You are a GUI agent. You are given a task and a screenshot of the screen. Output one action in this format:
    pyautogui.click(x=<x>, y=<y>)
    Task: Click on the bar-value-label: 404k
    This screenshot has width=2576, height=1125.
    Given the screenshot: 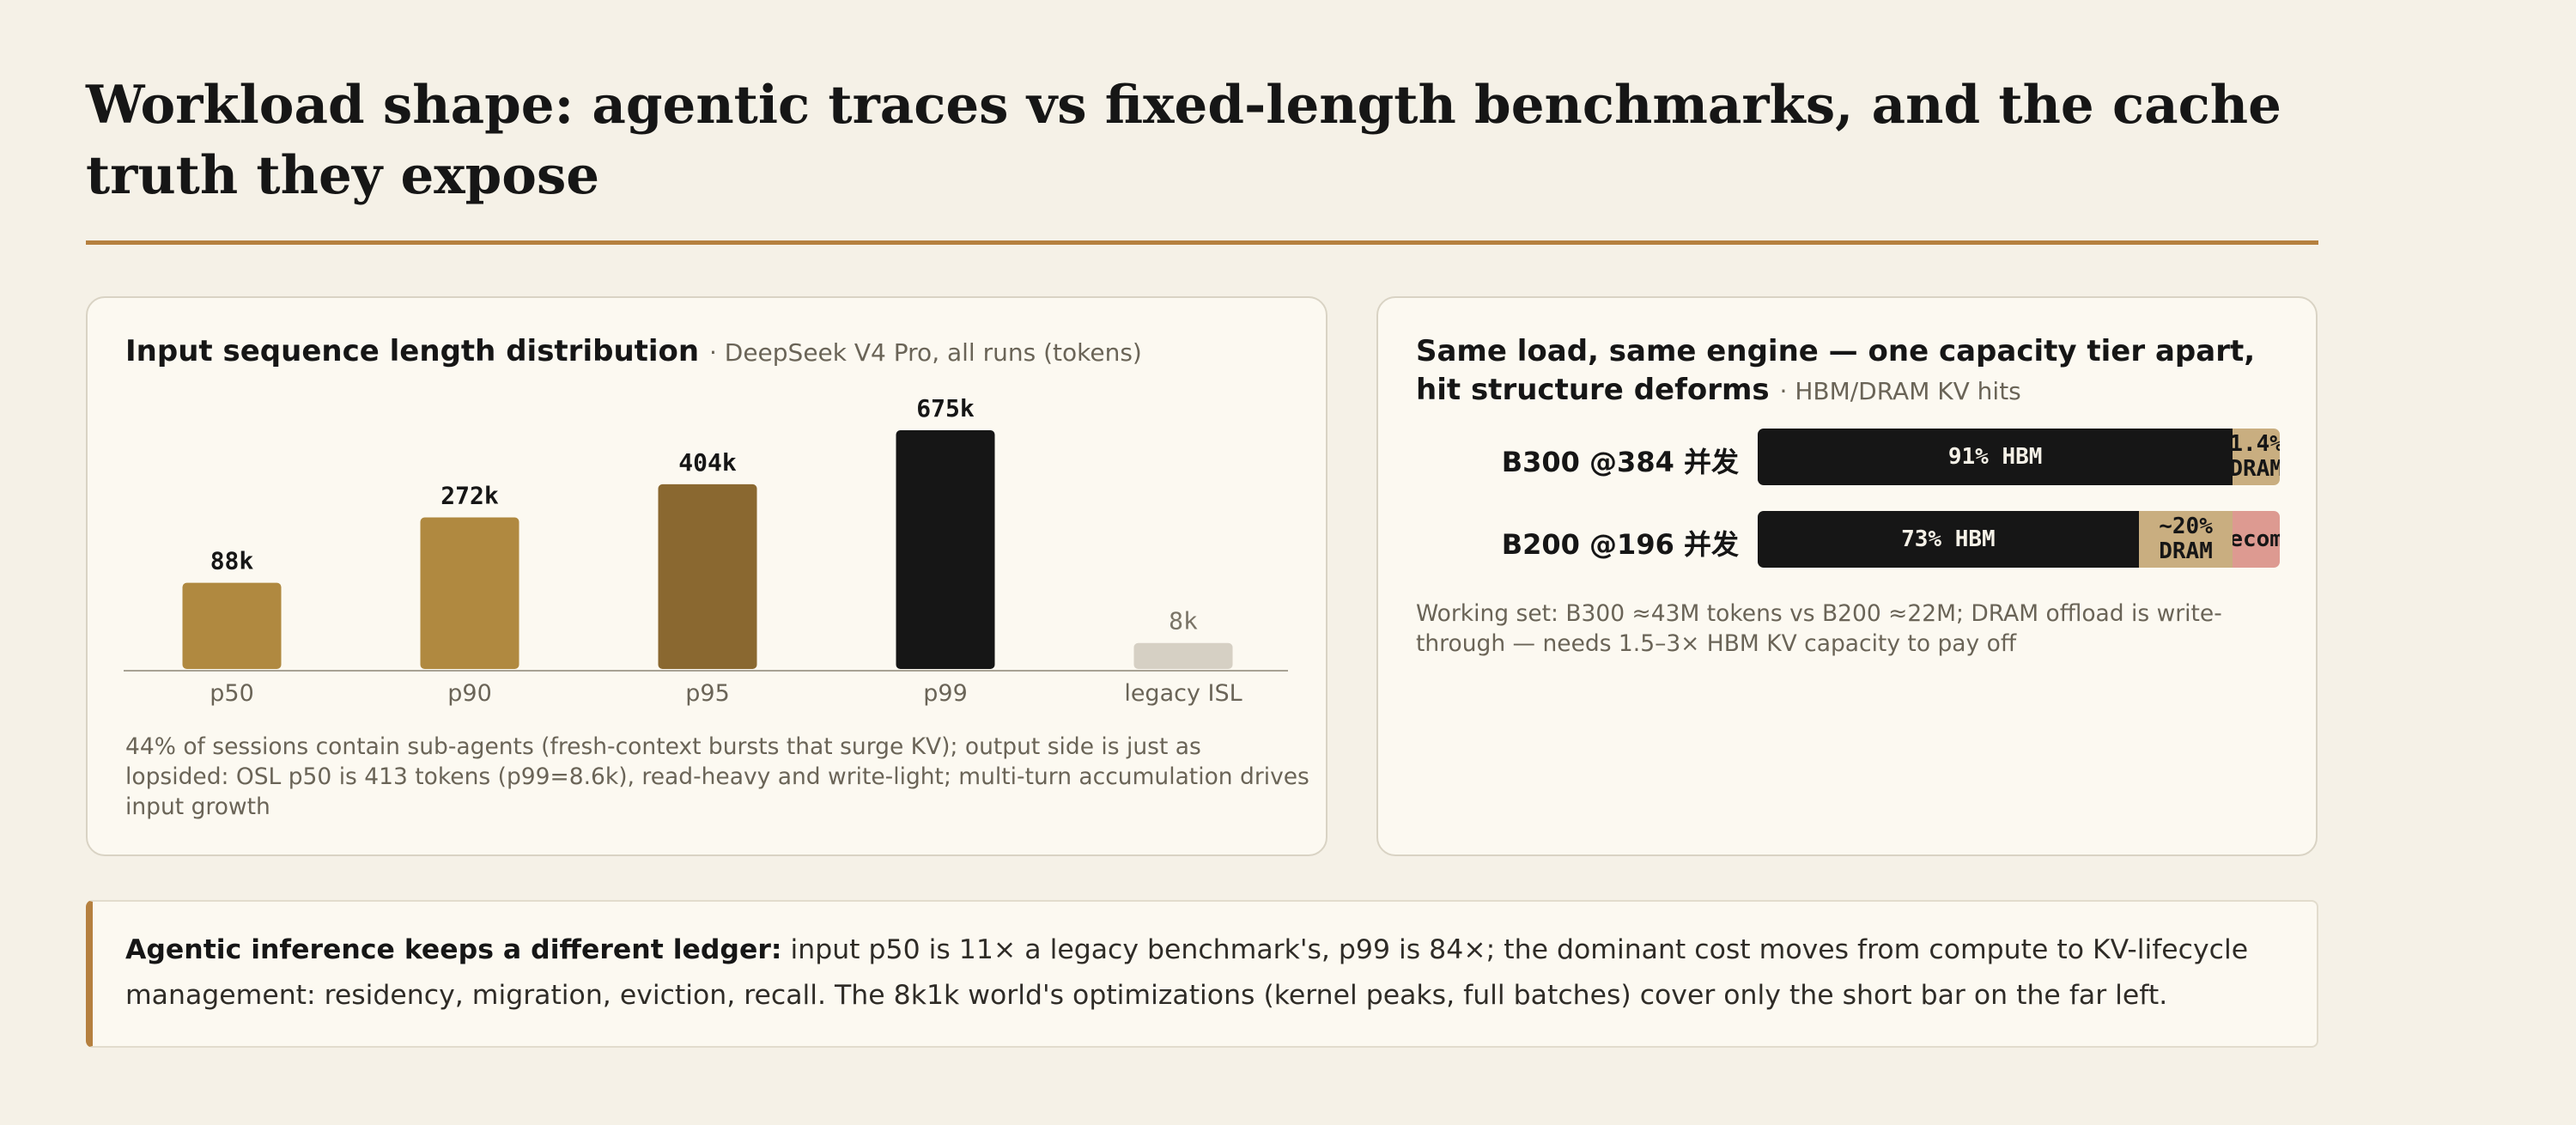 What is the action you would take?
    pyautogui.click(x=707, y=462)
    